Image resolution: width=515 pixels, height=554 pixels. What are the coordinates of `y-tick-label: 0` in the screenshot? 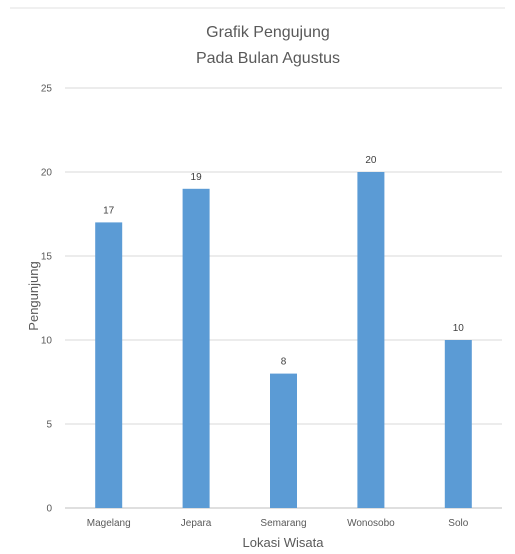 It's located at (49, 509).